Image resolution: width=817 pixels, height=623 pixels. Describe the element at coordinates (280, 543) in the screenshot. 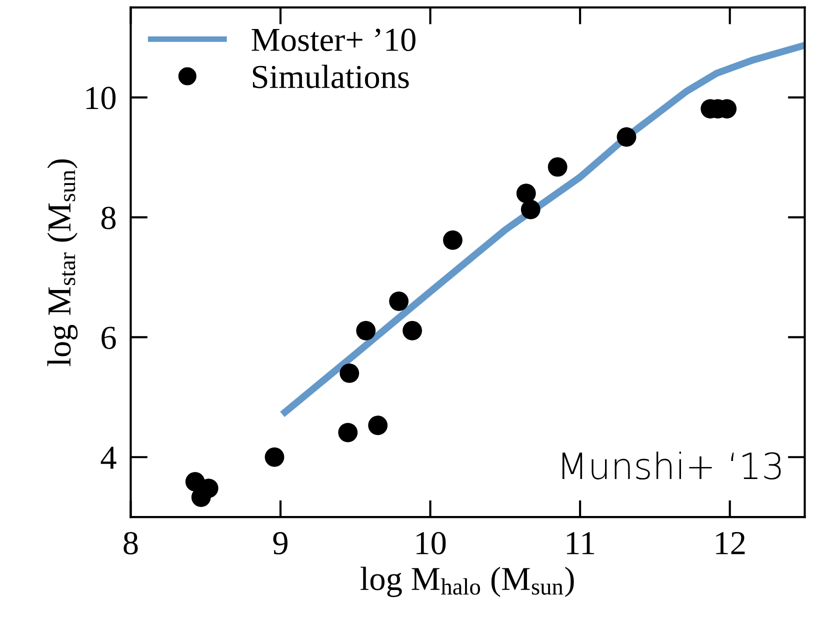

I see `x-tick-label: 9` at that location.